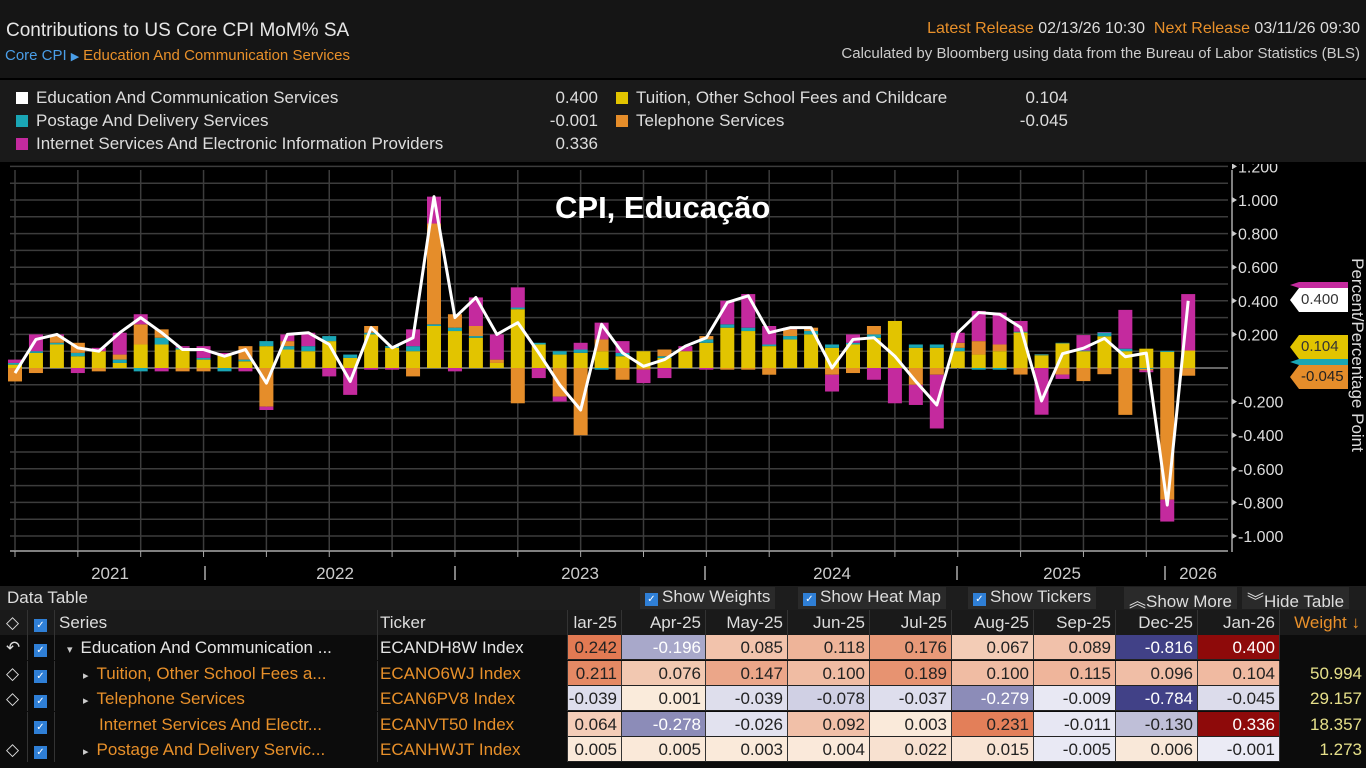  Describe the element at coordinates (664, 622) in the screenshot. I see `column-header-month: Apr-25` at that location.